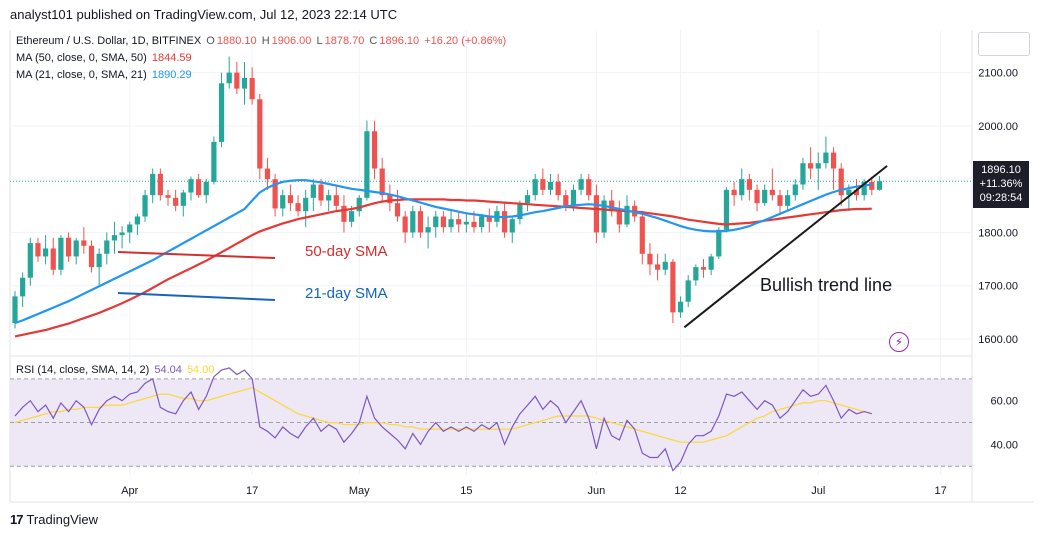 This screenshot has width=1044, height=538. What do you see at coordinates (344, 41) in the screenshot?
I see `low-value: 1878.70` at bounding box center [344, 41].